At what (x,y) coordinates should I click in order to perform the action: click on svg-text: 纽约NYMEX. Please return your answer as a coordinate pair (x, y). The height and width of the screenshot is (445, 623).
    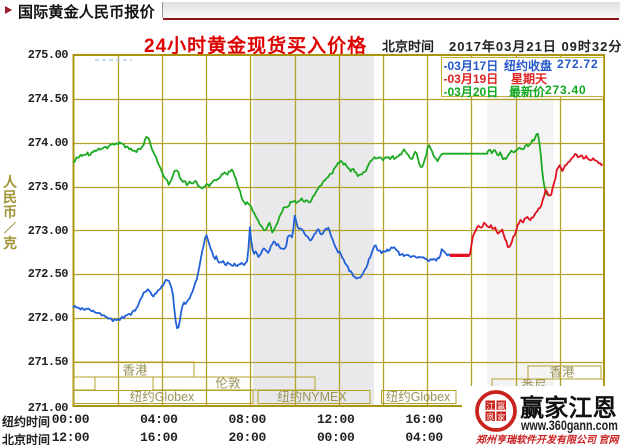
    Looking at the image, I should click on (312, 396).